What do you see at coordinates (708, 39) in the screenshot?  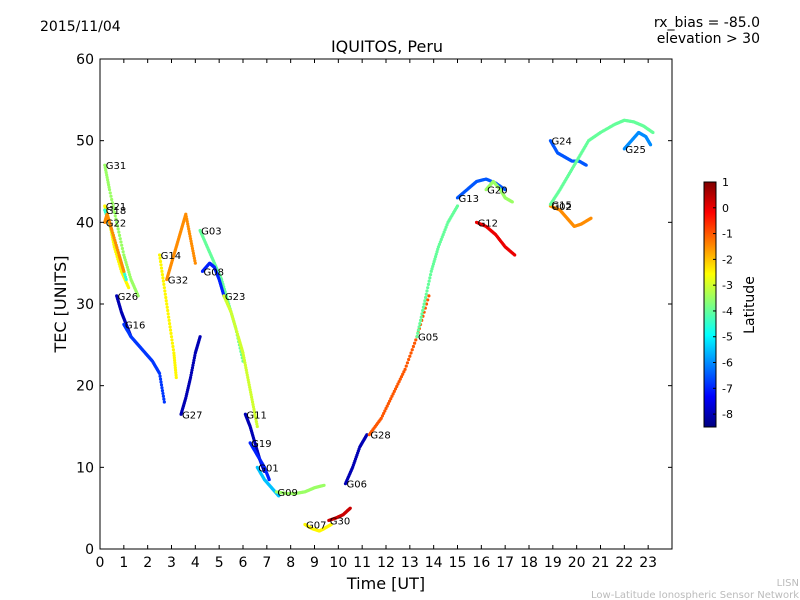 I see `elevation-label: elevation > 30` at bounding box center [708, 39].